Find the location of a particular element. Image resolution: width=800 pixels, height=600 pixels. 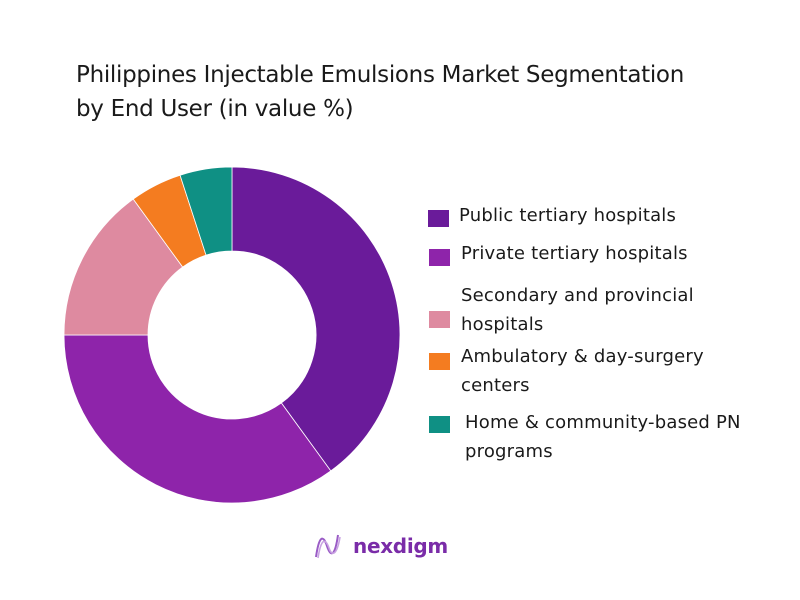

brand-name: nexdigm is located at coordinates (400, 546).